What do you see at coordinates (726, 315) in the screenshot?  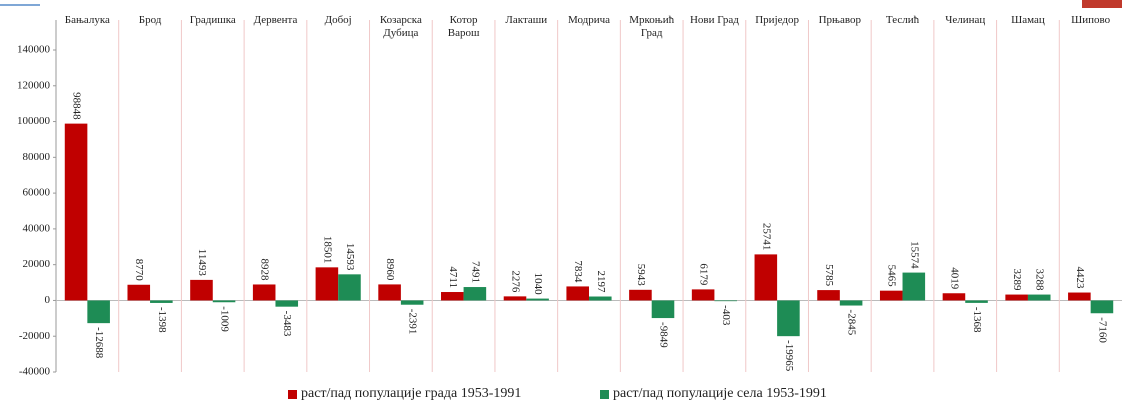 I see `data-label: -403` at bounding box center [726, 315].